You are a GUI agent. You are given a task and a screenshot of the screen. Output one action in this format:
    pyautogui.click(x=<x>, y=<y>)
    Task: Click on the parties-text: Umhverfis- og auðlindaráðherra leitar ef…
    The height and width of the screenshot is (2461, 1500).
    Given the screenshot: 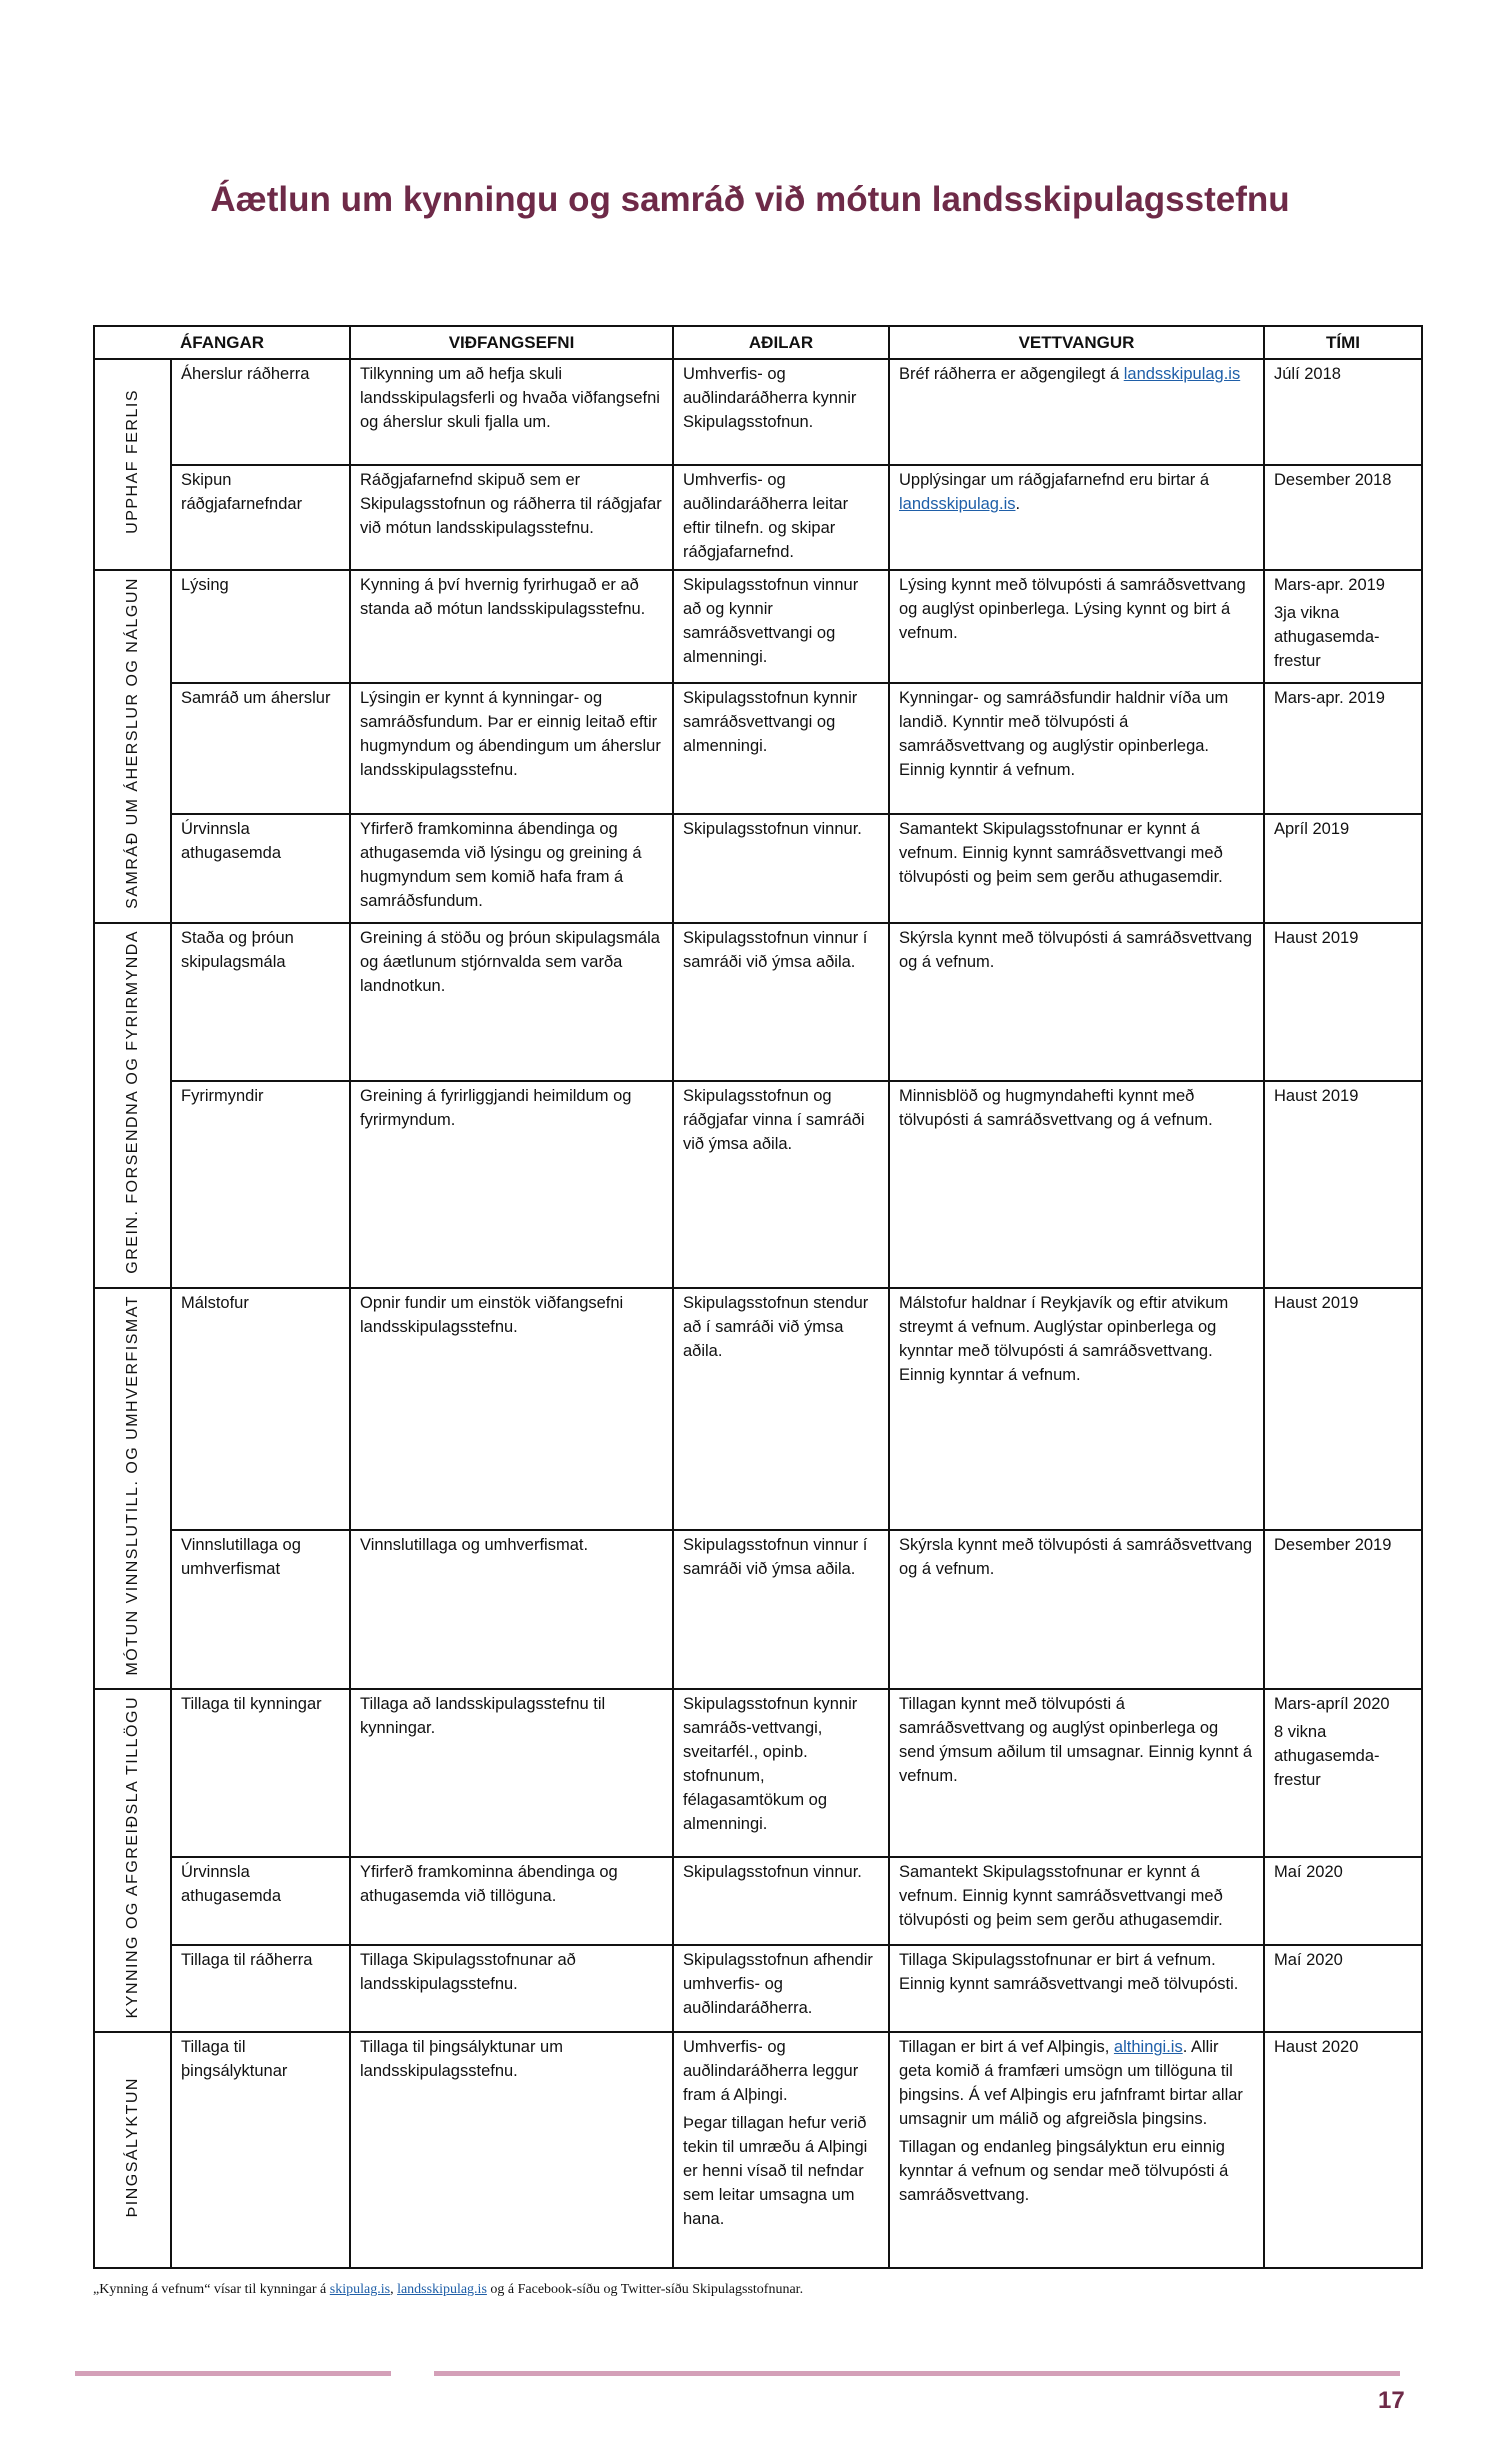 What is the action you would take?
    pyautogui.click(x=766, y=516)
    